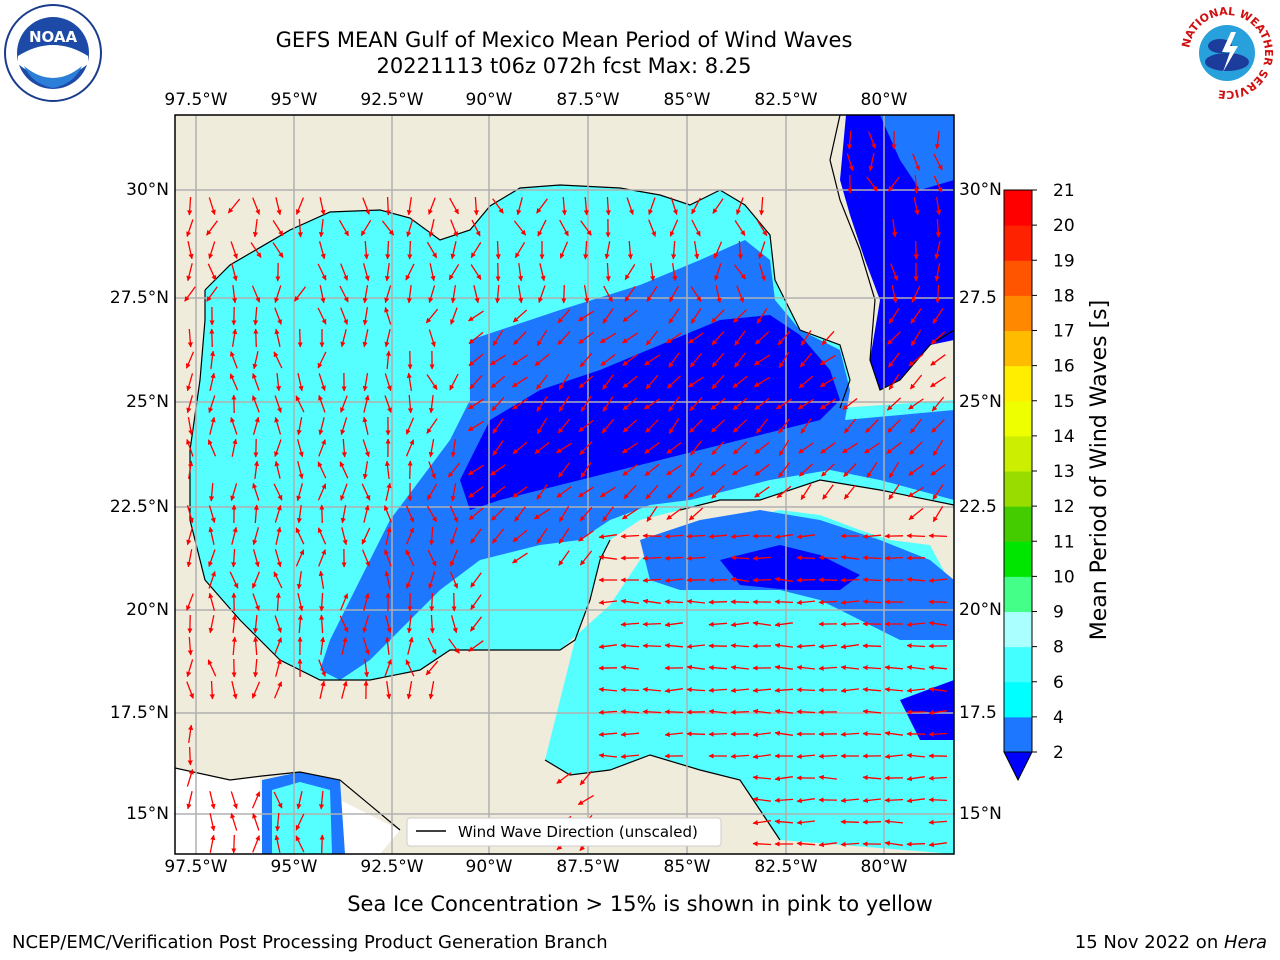  I want to click on left-lat-tick-label: 22.5°N, so click(139, 507).